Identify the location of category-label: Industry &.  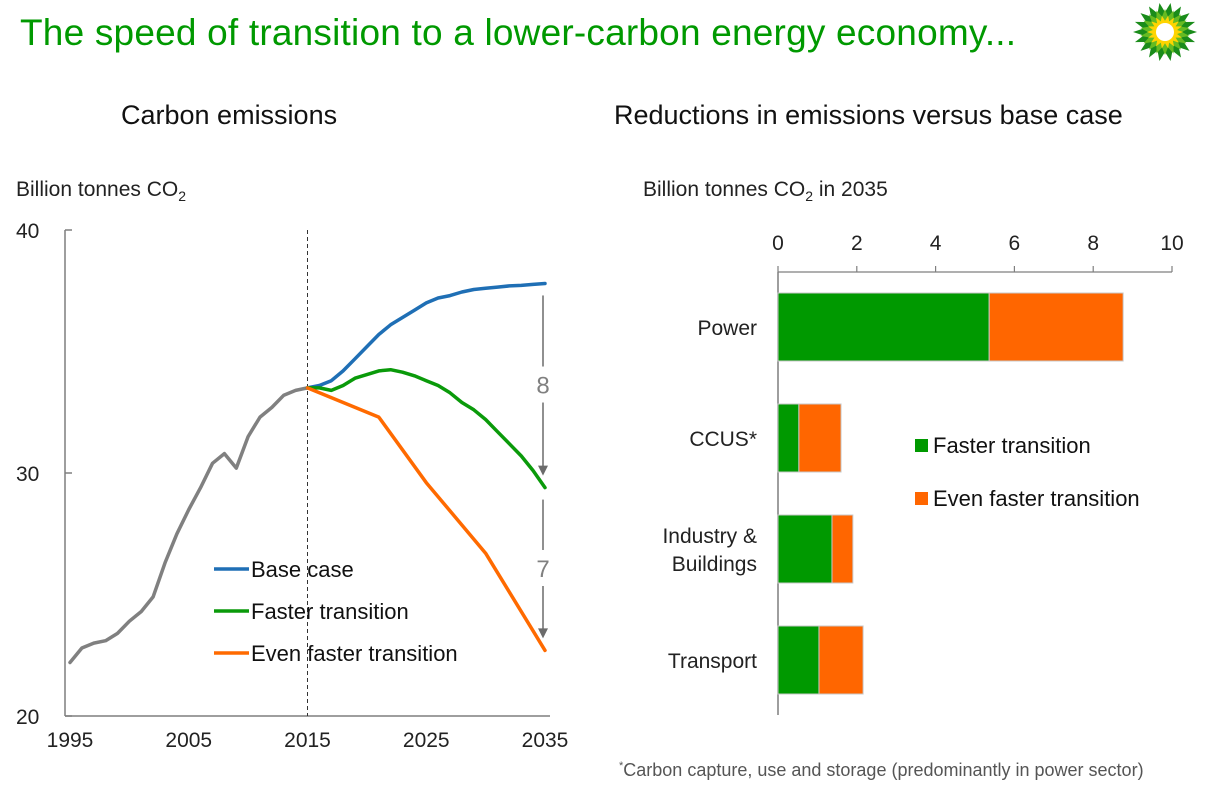
(709, 536).